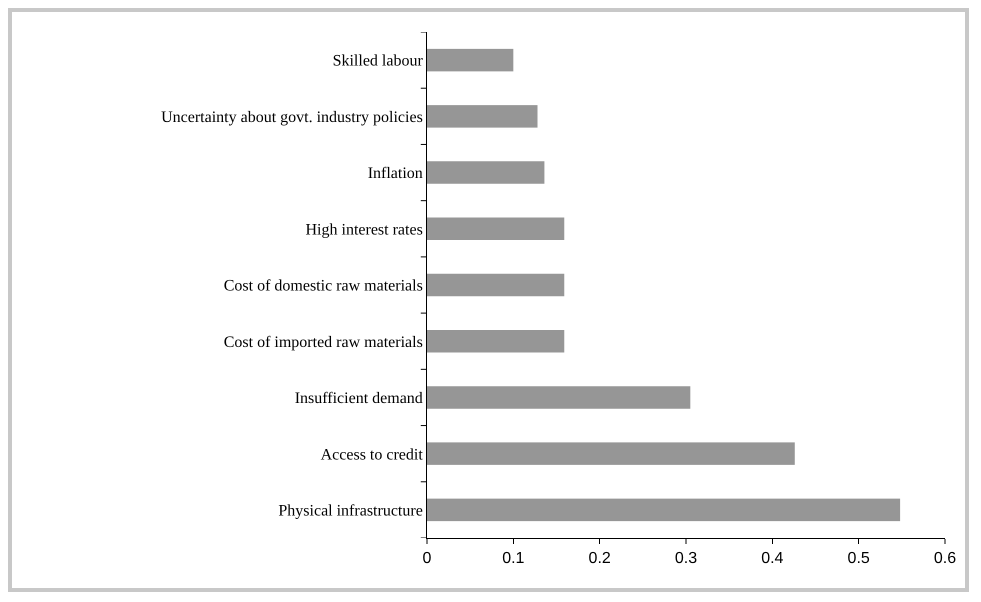 Image resolution: width=981 pixels, height=602 pixels. Describe the element at coordinates (772, 559) in the screenshot. I see `x-tick-label: 0.4` at that location.